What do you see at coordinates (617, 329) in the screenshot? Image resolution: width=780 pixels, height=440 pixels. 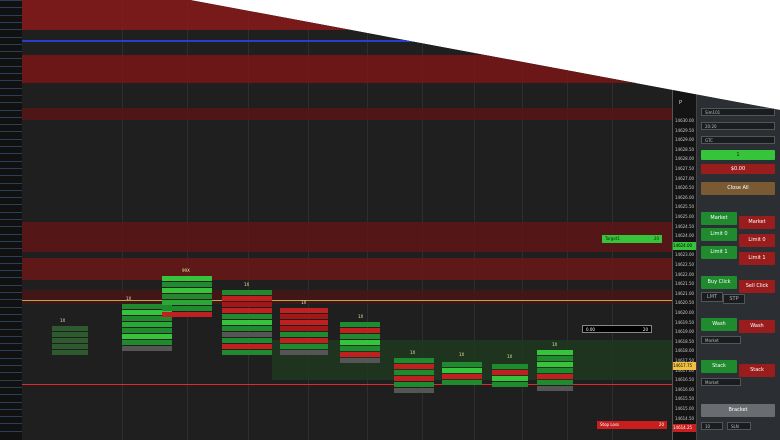 I see `position-tag: 0.00 20` at bounding box center [617, 329].